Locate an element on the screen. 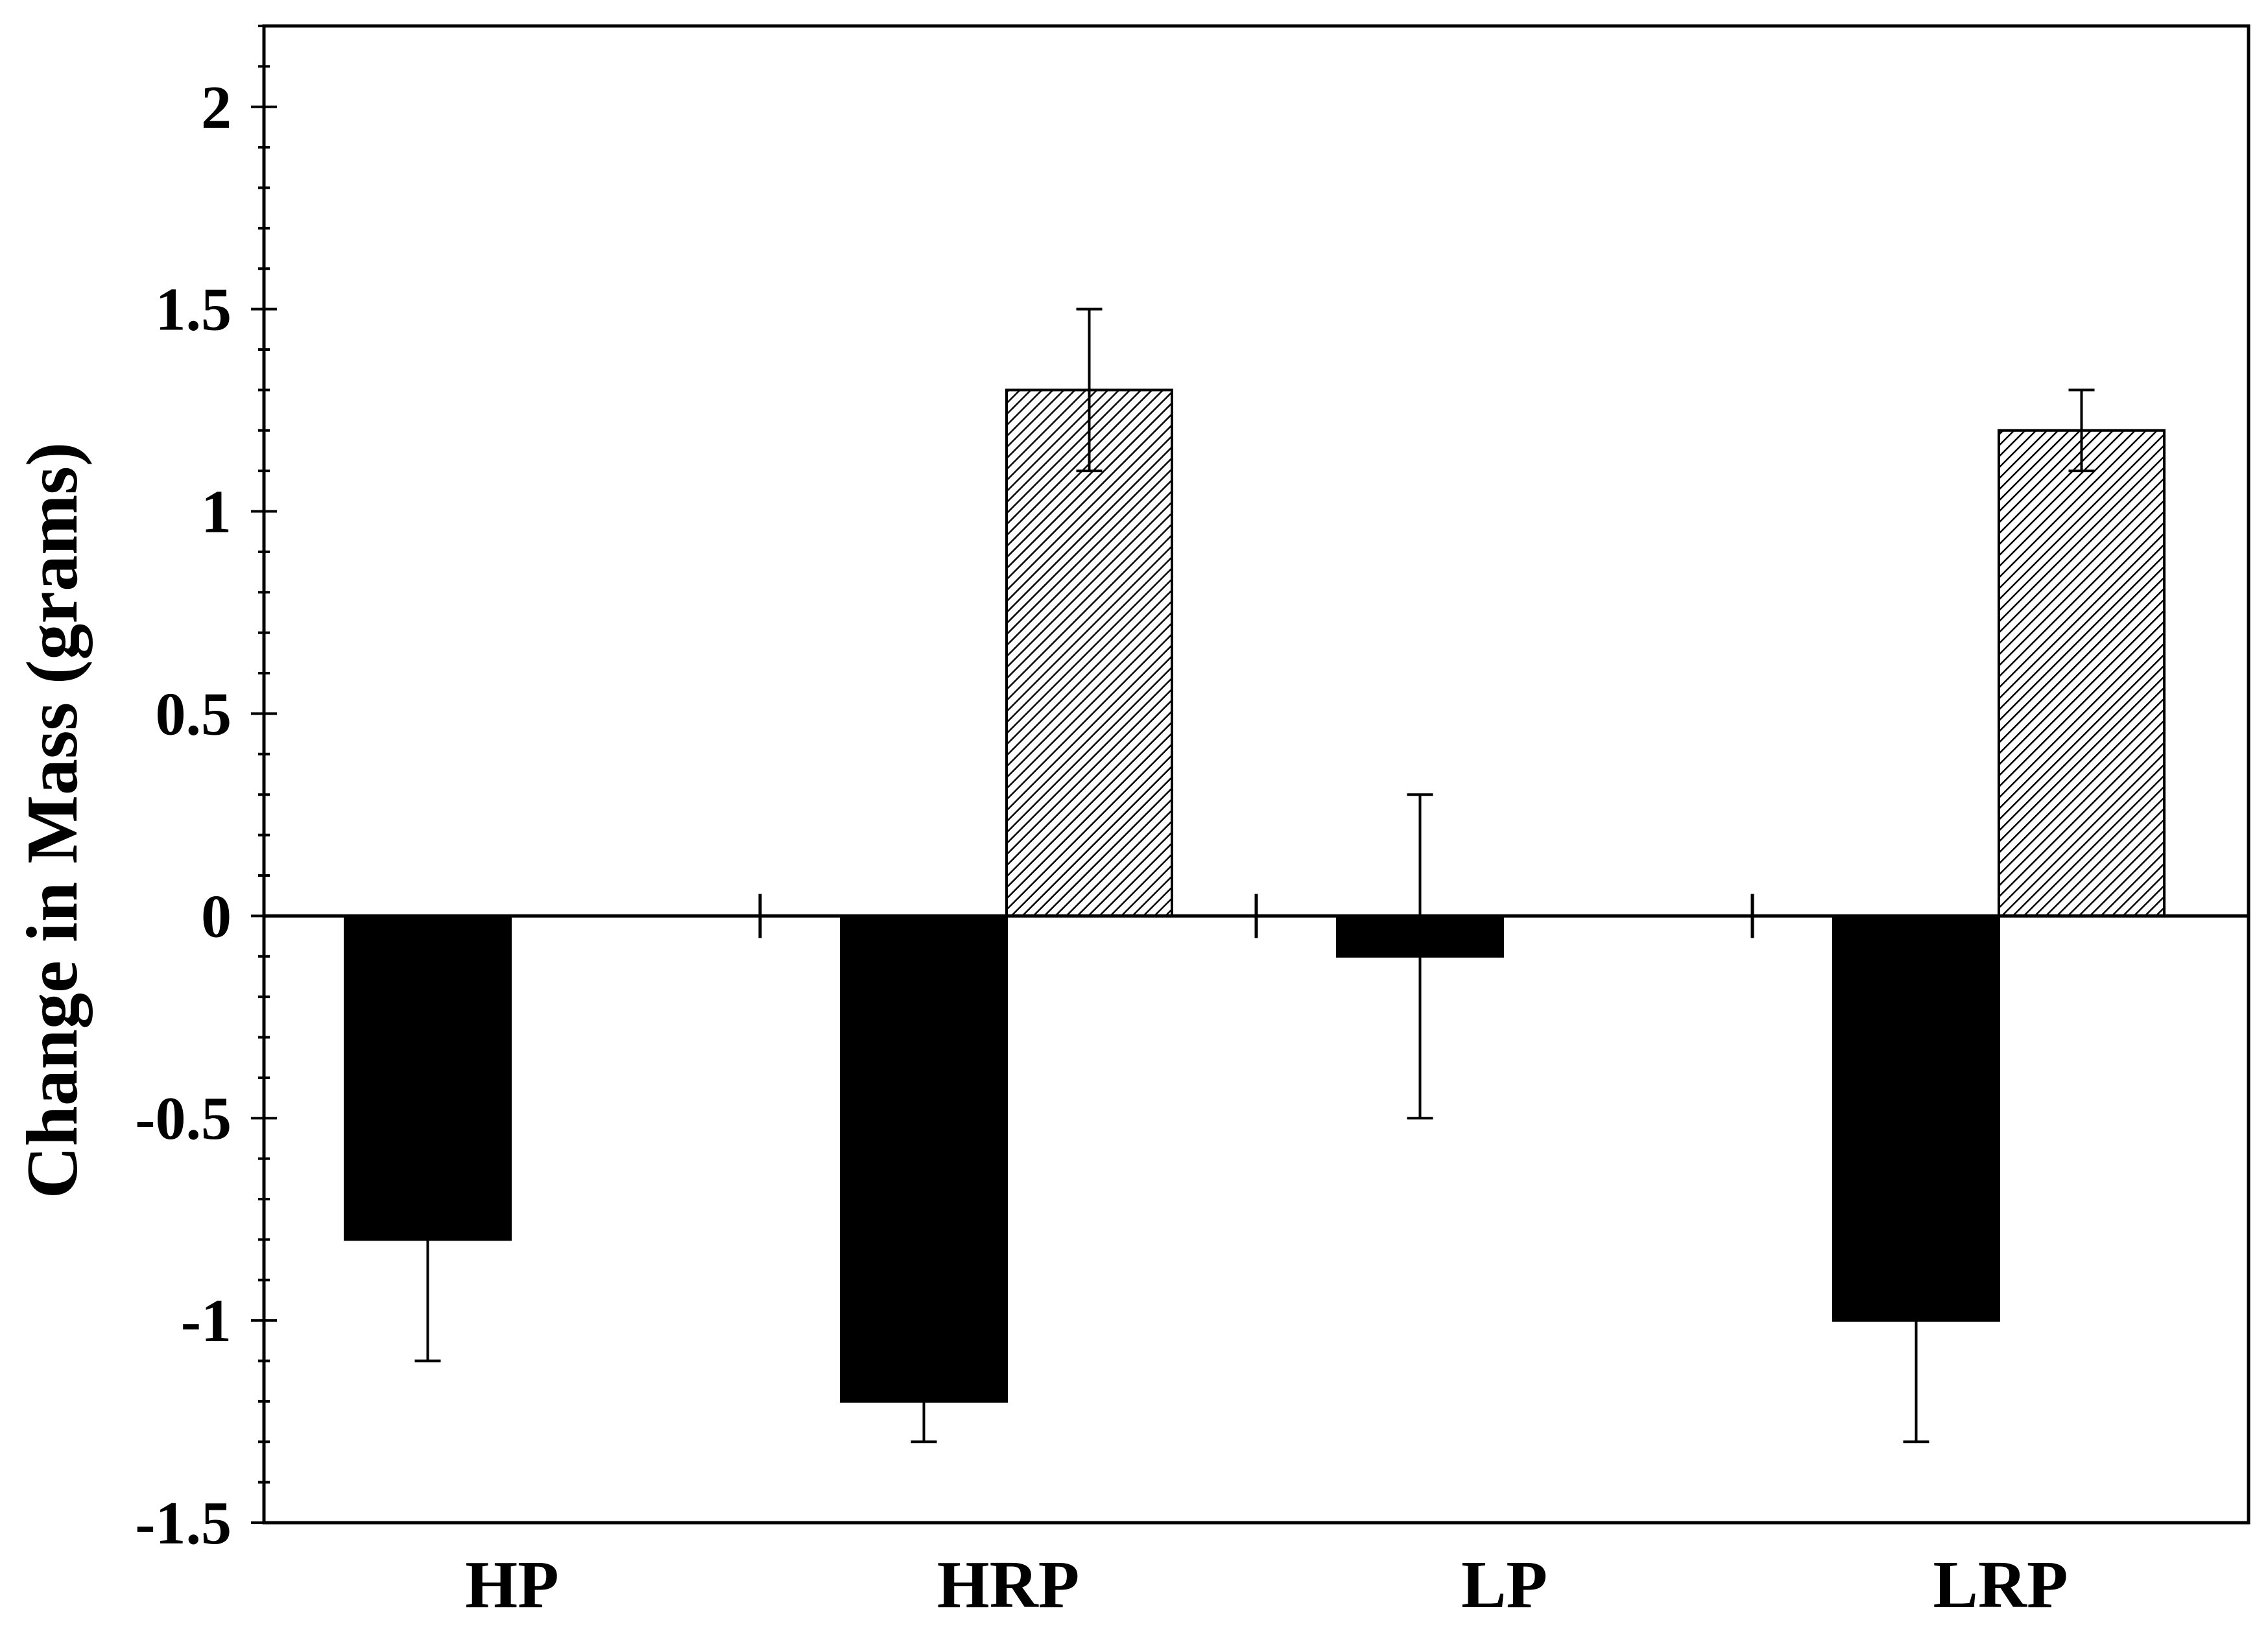 This screenshot has width=2268, height=1631. y-tick-label: 2 is located at coordinates (216, 107).